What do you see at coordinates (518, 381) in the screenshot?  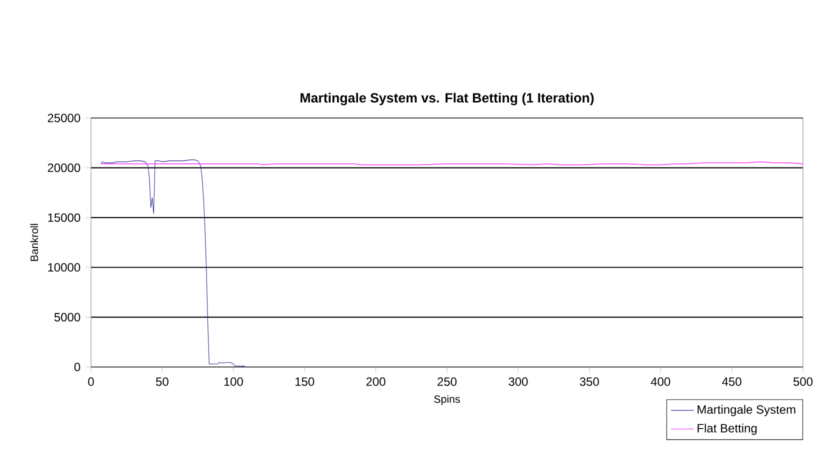 I see `x-tick-label: 300` at bounding box center [518, 381].